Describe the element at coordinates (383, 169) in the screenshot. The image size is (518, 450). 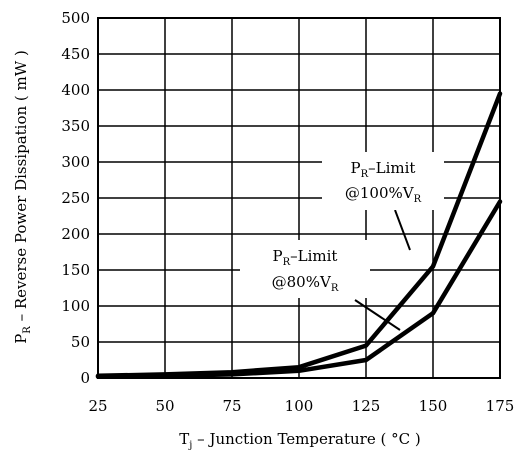
I see `annotation-line1-1: PR–Limit` at that location.